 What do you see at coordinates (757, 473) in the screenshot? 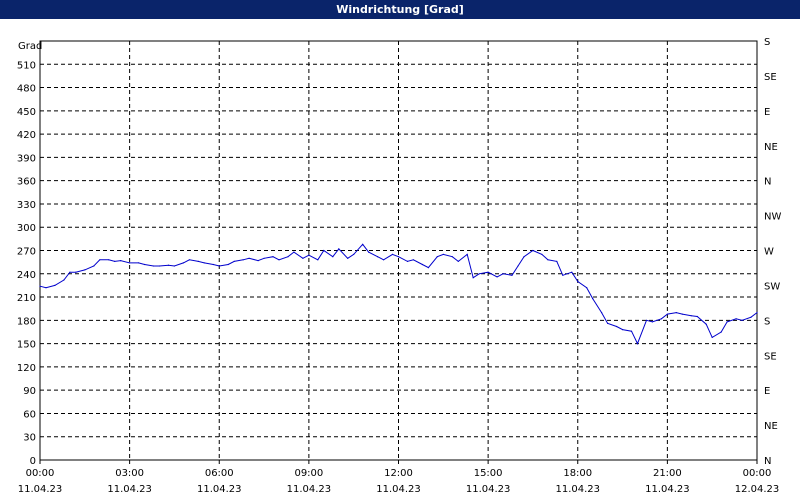
I see `x-tick-label-time: 00:00` at bounding box center [757, 473].